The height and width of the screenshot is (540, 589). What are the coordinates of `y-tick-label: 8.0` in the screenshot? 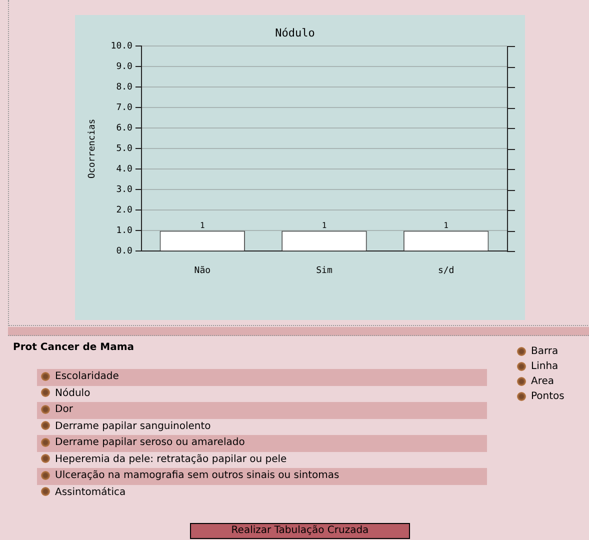 It's located at (124, 87).